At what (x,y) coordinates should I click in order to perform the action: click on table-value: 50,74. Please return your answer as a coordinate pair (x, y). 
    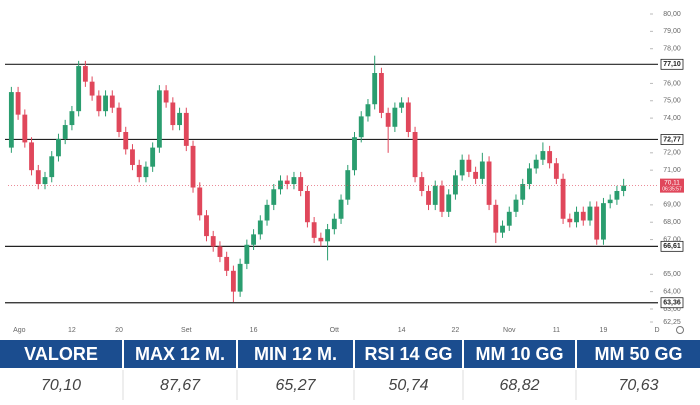
    Looking at the image, I should click on (408, 385).